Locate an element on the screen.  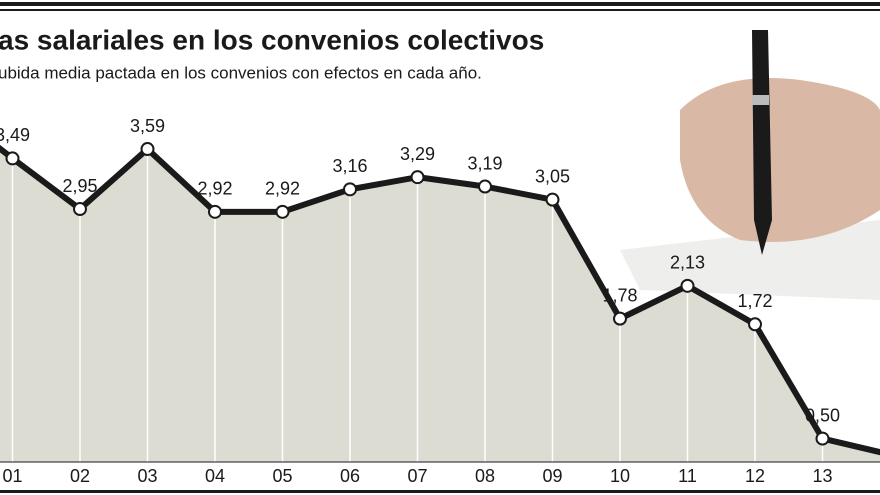
value-label: 1,78 is located at coordinates (619, 295).